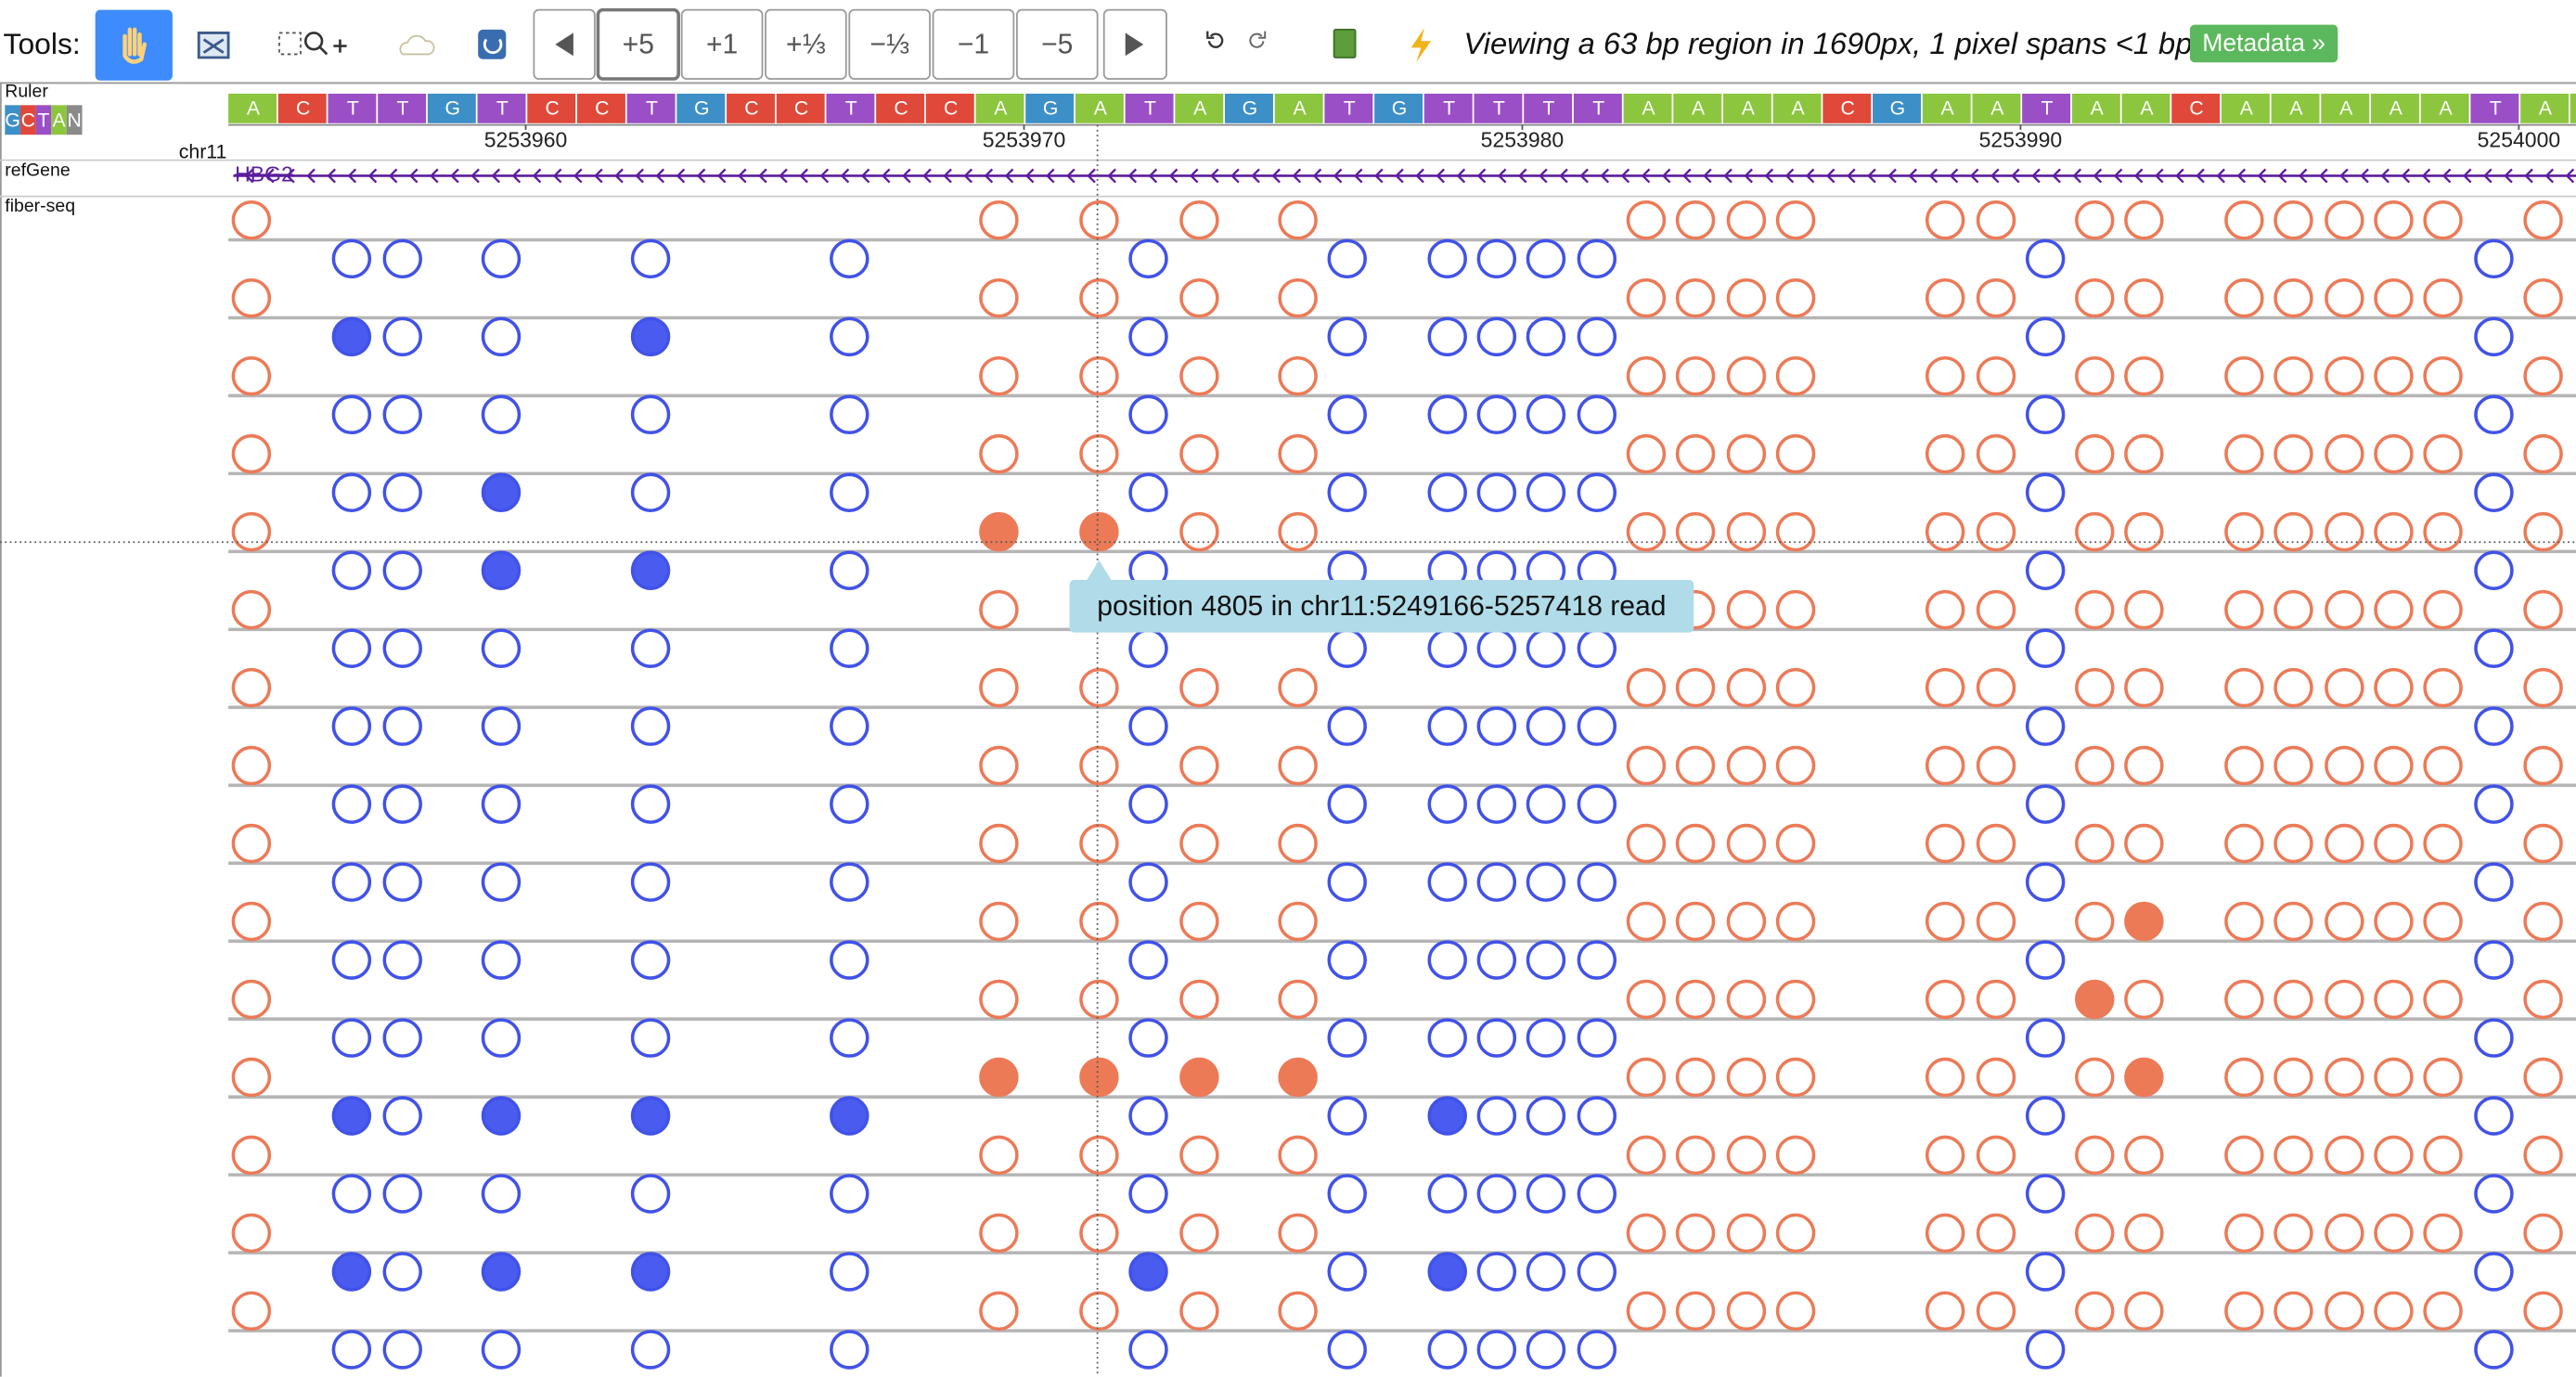  I want to click on refresh-icon, so click(493, 44).